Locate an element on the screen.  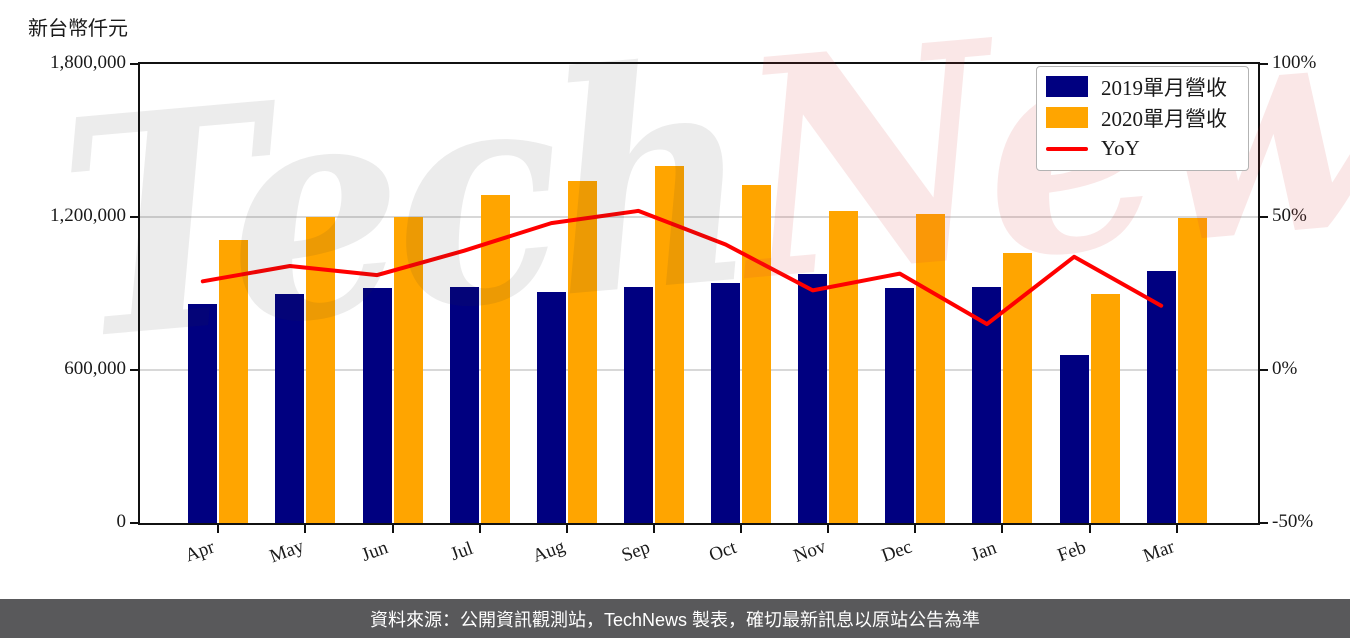
legend-swatch-yoy-line is located at coordinates (1067, 148).